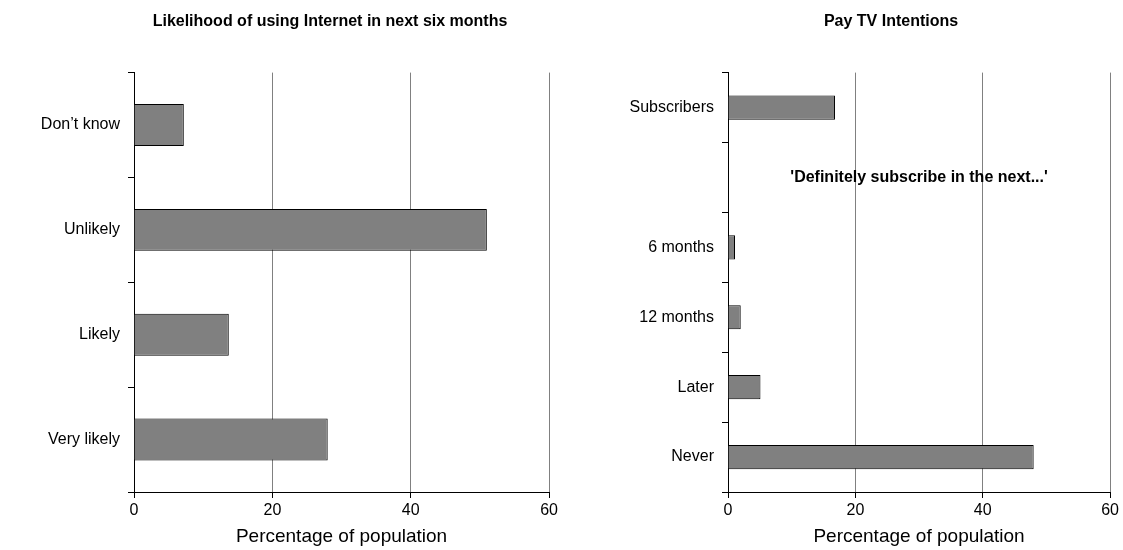 The height and width of the screenshot is (550, 1123). What do you see at coordinates (919, 176) in the screenshot?
I see `annotation: 'Definitely subscribe in the next...'` at bounding box center [919, 176].